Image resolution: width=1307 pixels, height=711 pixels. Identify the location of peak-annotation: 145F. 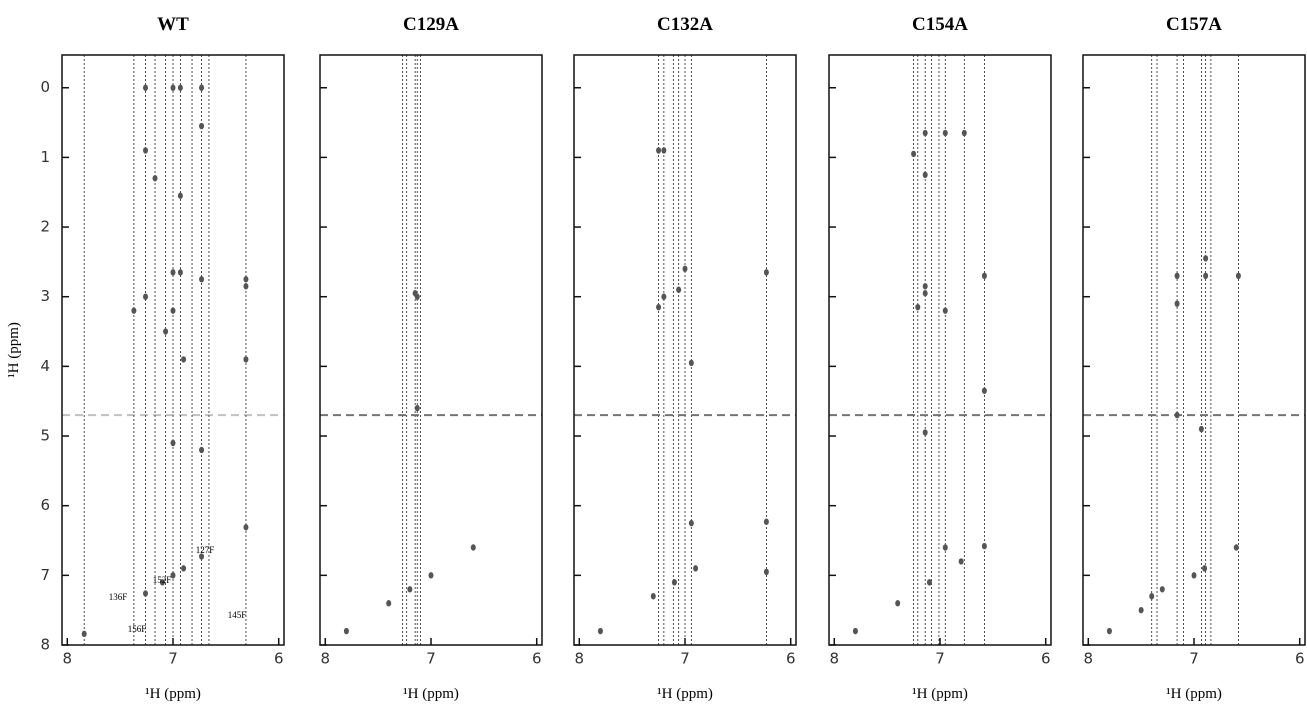
(237, 615).